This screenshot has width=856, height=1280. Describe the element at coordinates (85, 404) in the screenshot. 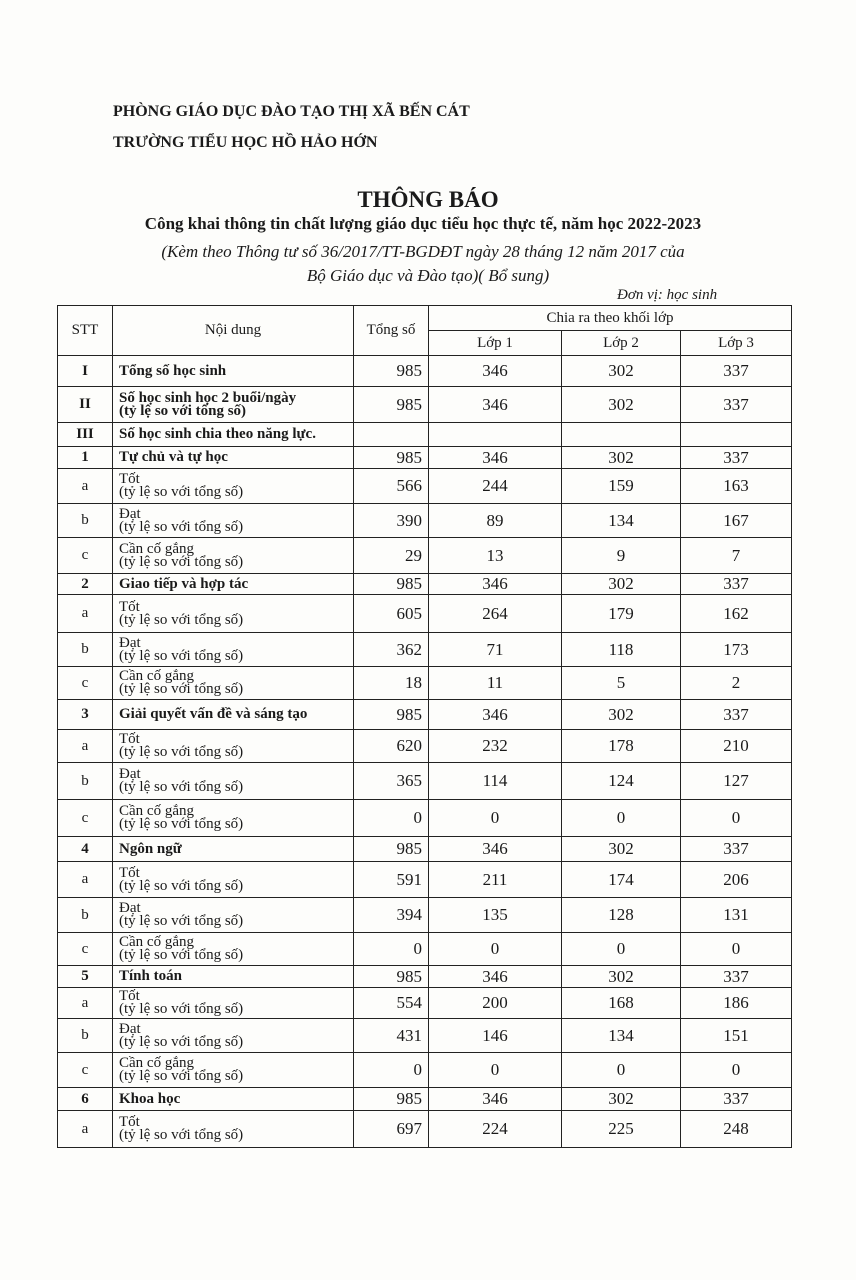

I see `row-stt: II` at that location.